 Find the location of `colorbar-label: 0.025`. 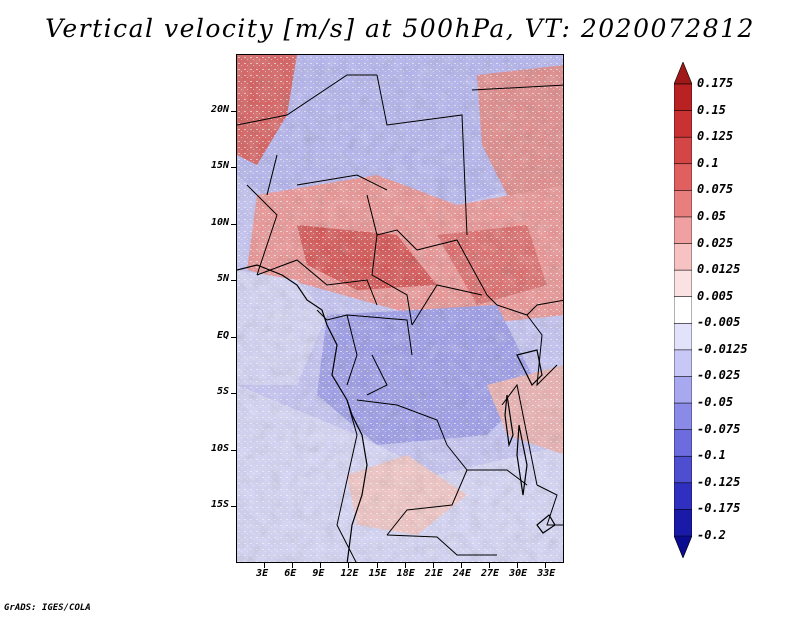

colorbar-label: 0.025 is located at coordinates (715, 242).